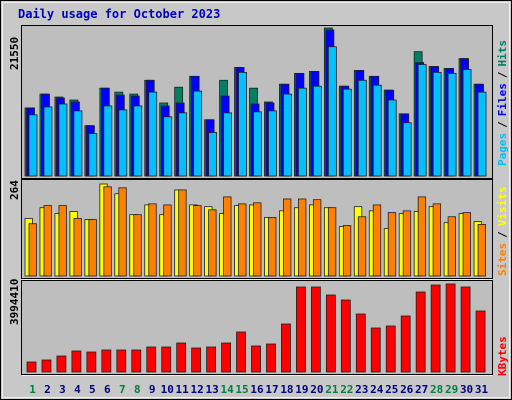  What do you see at coordinates (92, 389) in the screenshot?
I see `x-tick-label: 5` at bounding box center [92, 389].